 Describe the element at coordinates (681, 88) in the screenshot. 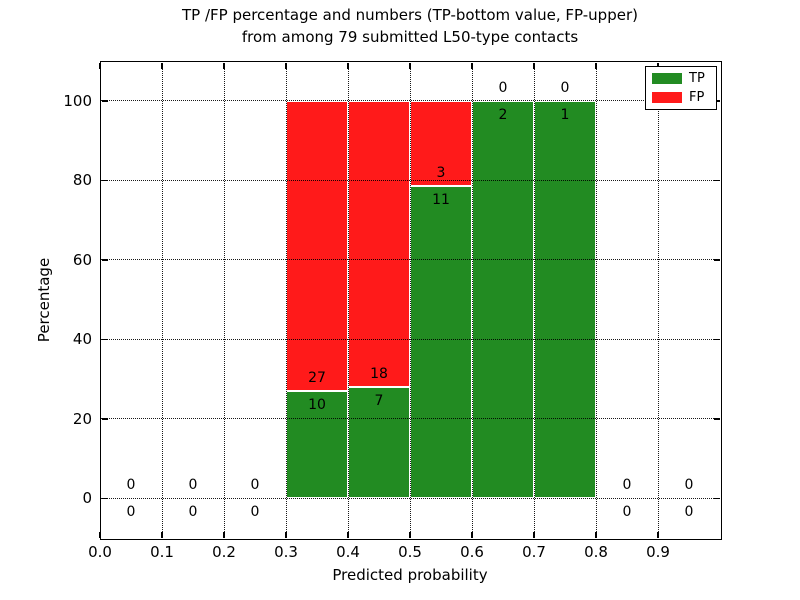

I see `legend: TP FP` at that location.